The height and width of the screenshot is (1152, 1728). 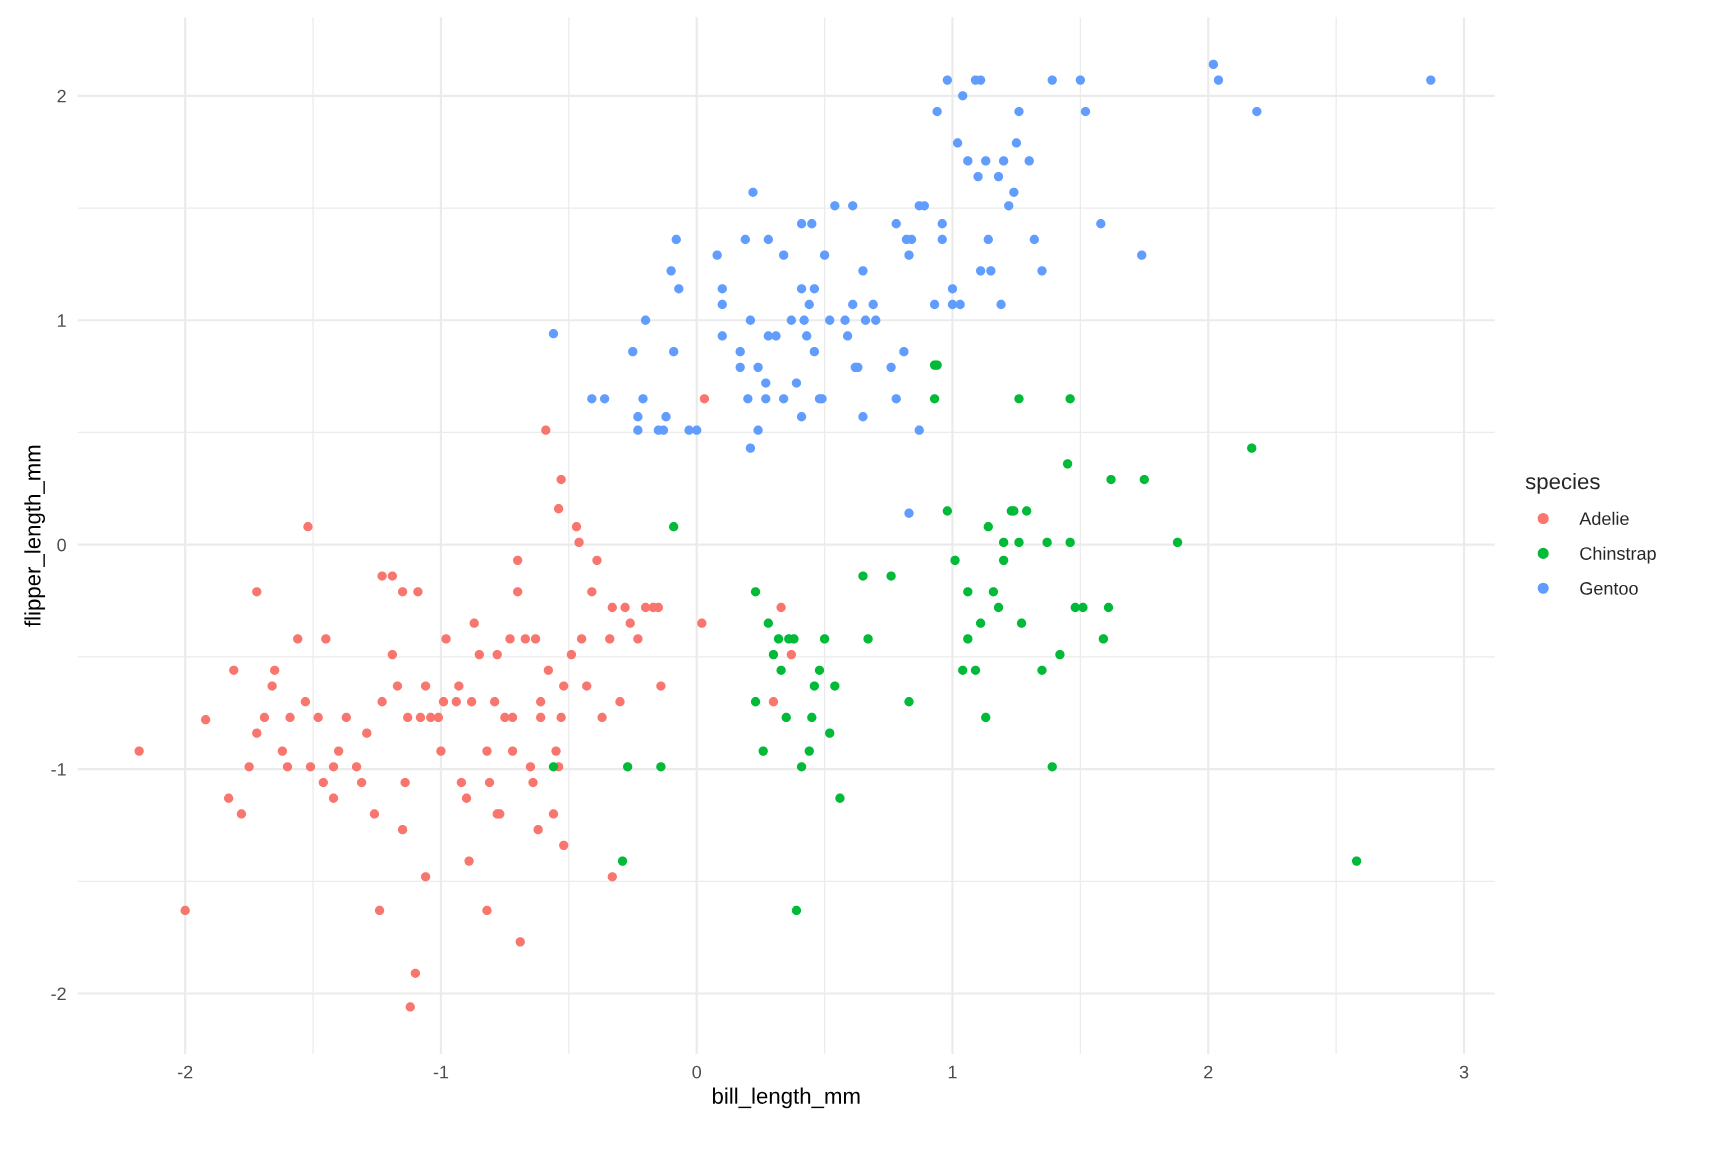 I want to click on y-tick-label: -1, so click(x=58, y=769).